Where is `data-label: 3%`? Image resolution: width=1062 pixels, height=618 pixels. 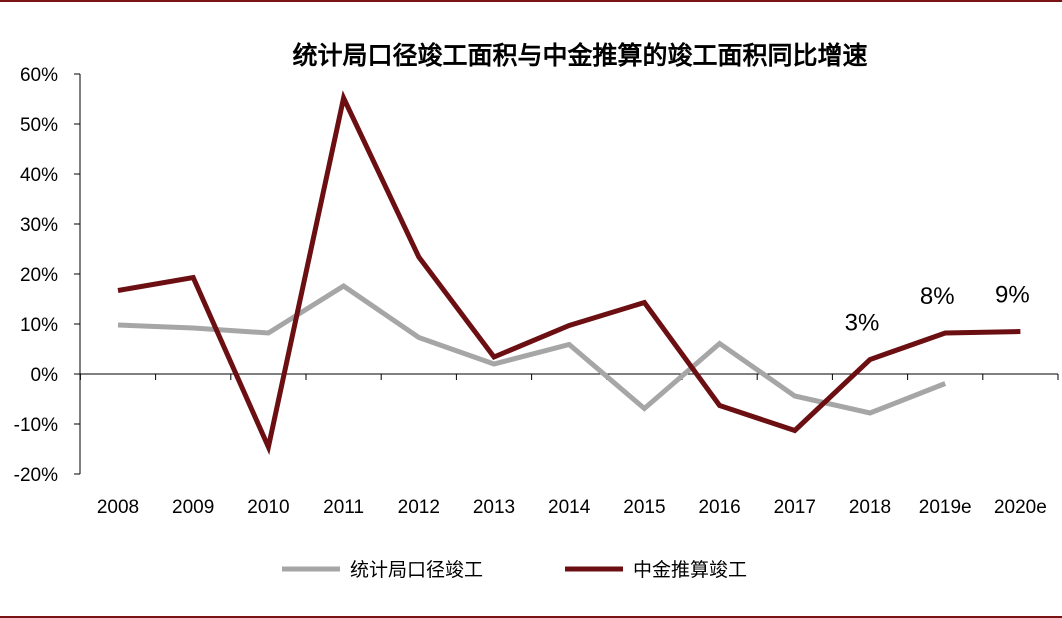
data-label: 3% is located at coordinates (862, 323).